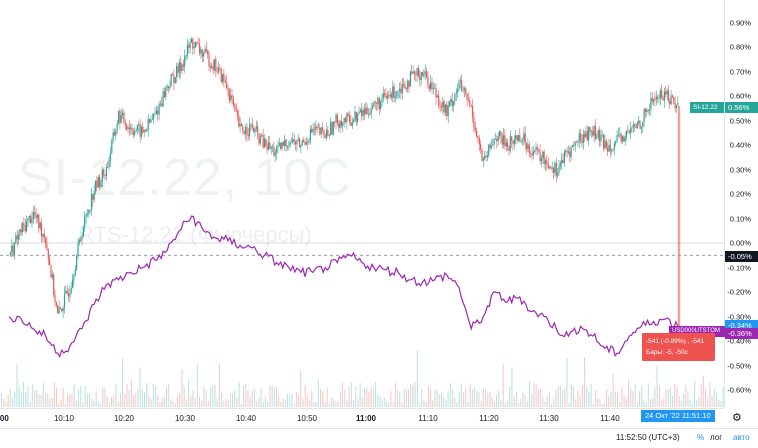 This screenshot has width=758, height=448. What do you see at coordinates (741, 437) in the screenshot?
I see `auto-toggle: авто` at bounding box center [741, 437].